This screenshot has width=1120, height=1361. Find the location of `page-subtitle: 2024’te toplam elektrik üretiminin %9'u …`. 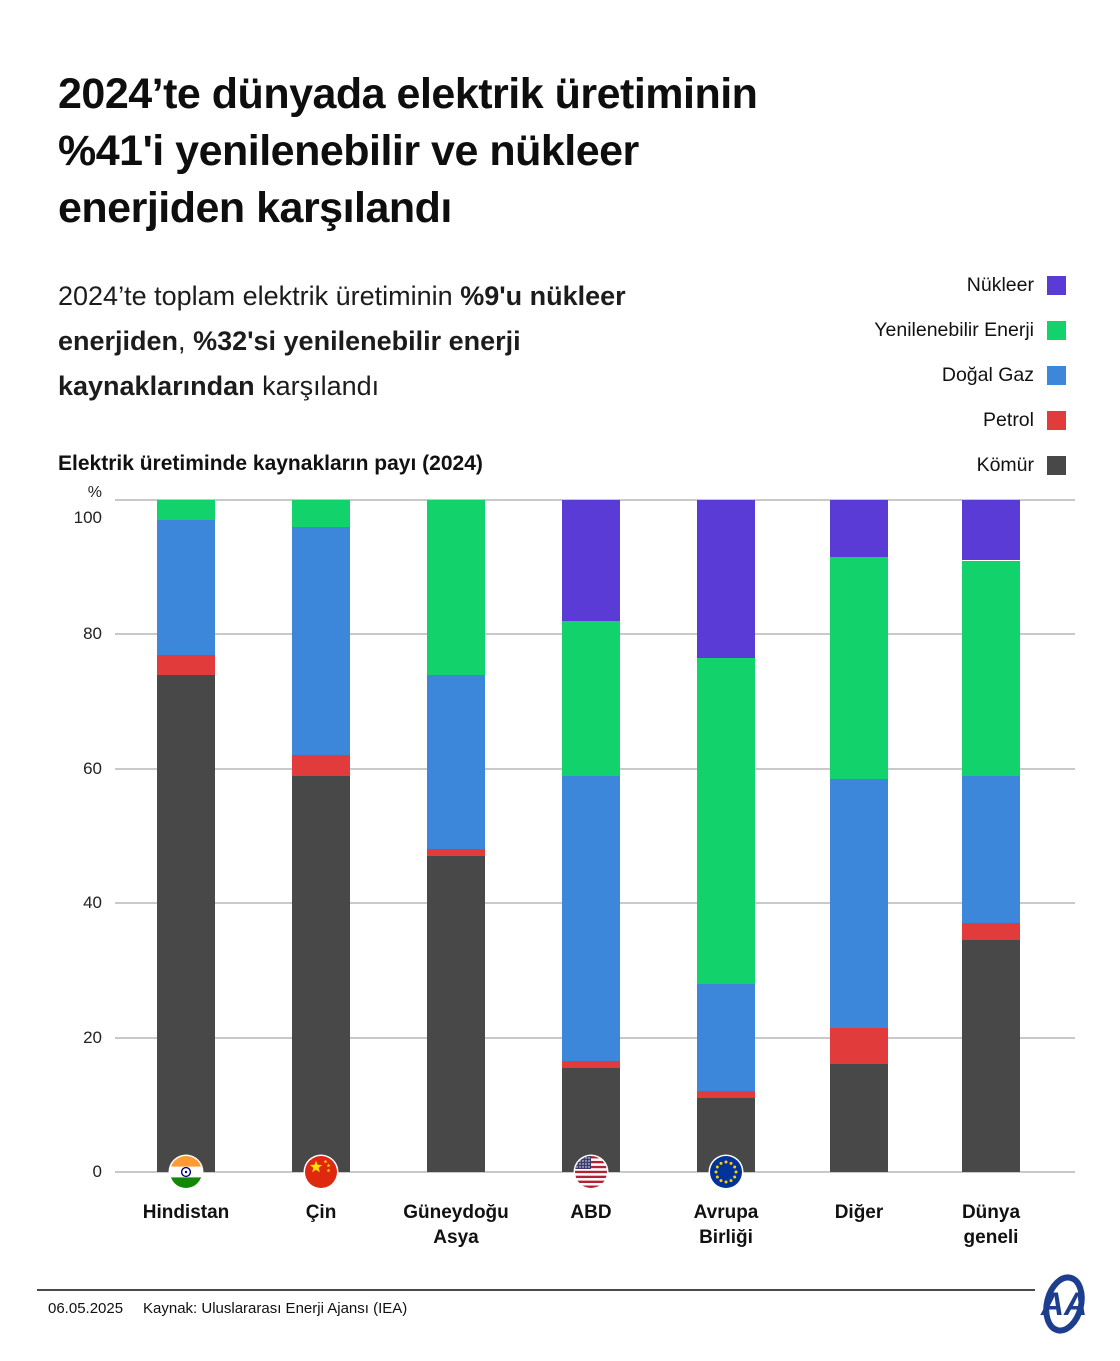

page-subtitle: 2024’te toplam elektrik üretiminin %9'u … is located at coordinates (383, 341).